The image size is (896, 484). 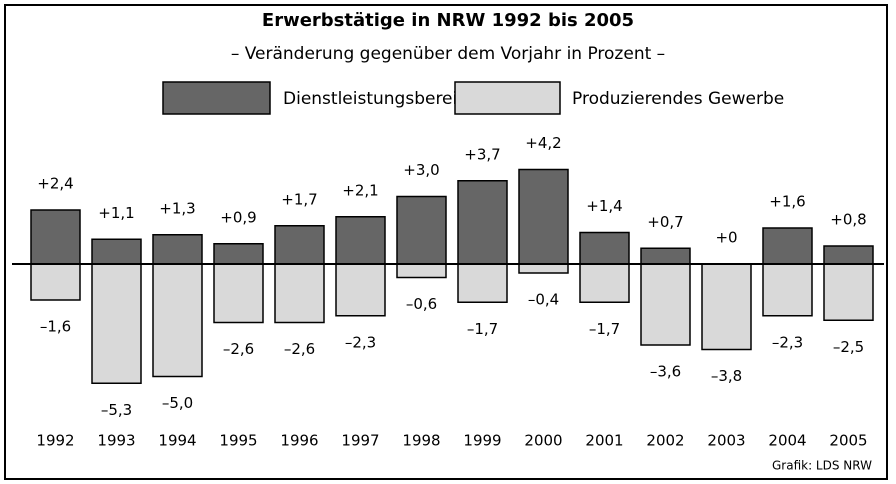 I want to click on data-label: –0,4, so click(x=543, y=300).